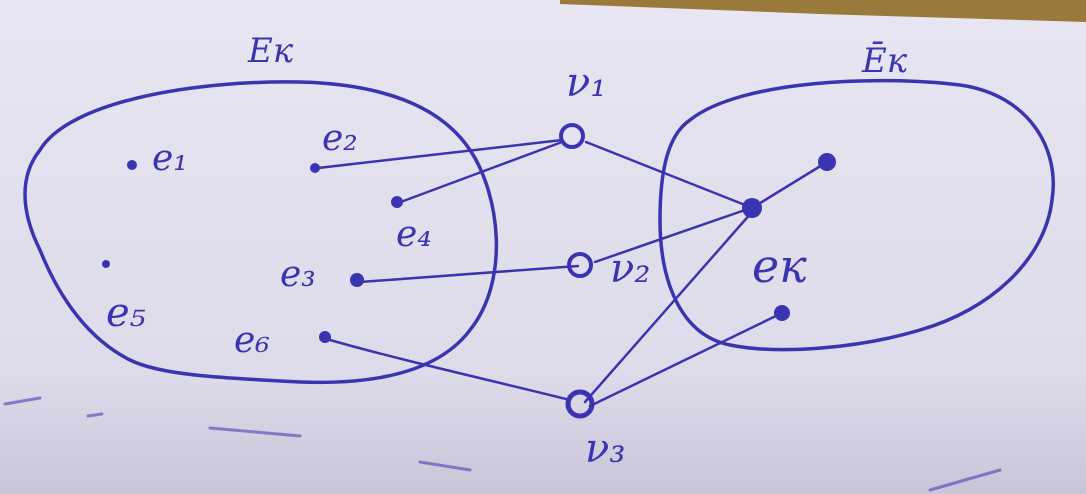 Image resolution: width=1086 pixels, height=494 pixels. Describe the element at coordinates (480, 172) in the screenshot. I see `edge-e4-v1` at that location.